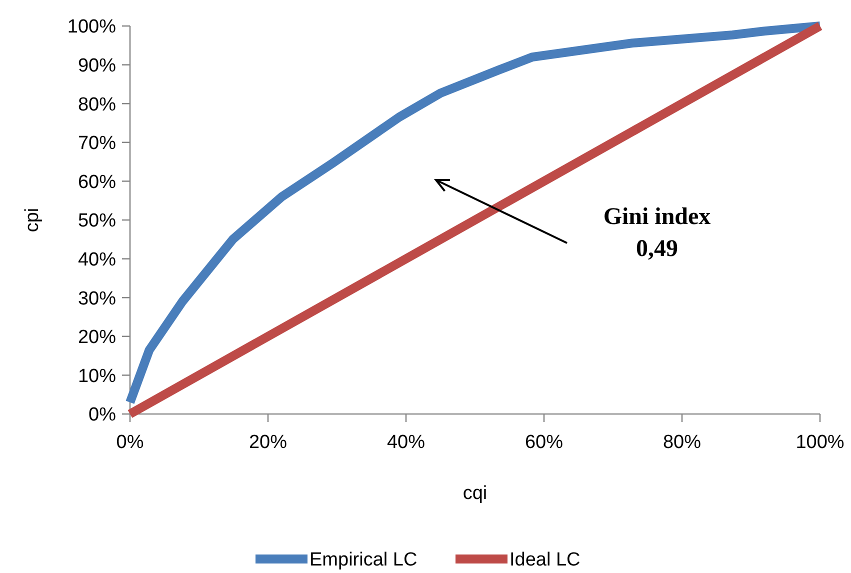  What do you see at coordinates (682, 442) in the screenshot?
I see `x-tick-label: 80%` at bounding box center [682, 442].